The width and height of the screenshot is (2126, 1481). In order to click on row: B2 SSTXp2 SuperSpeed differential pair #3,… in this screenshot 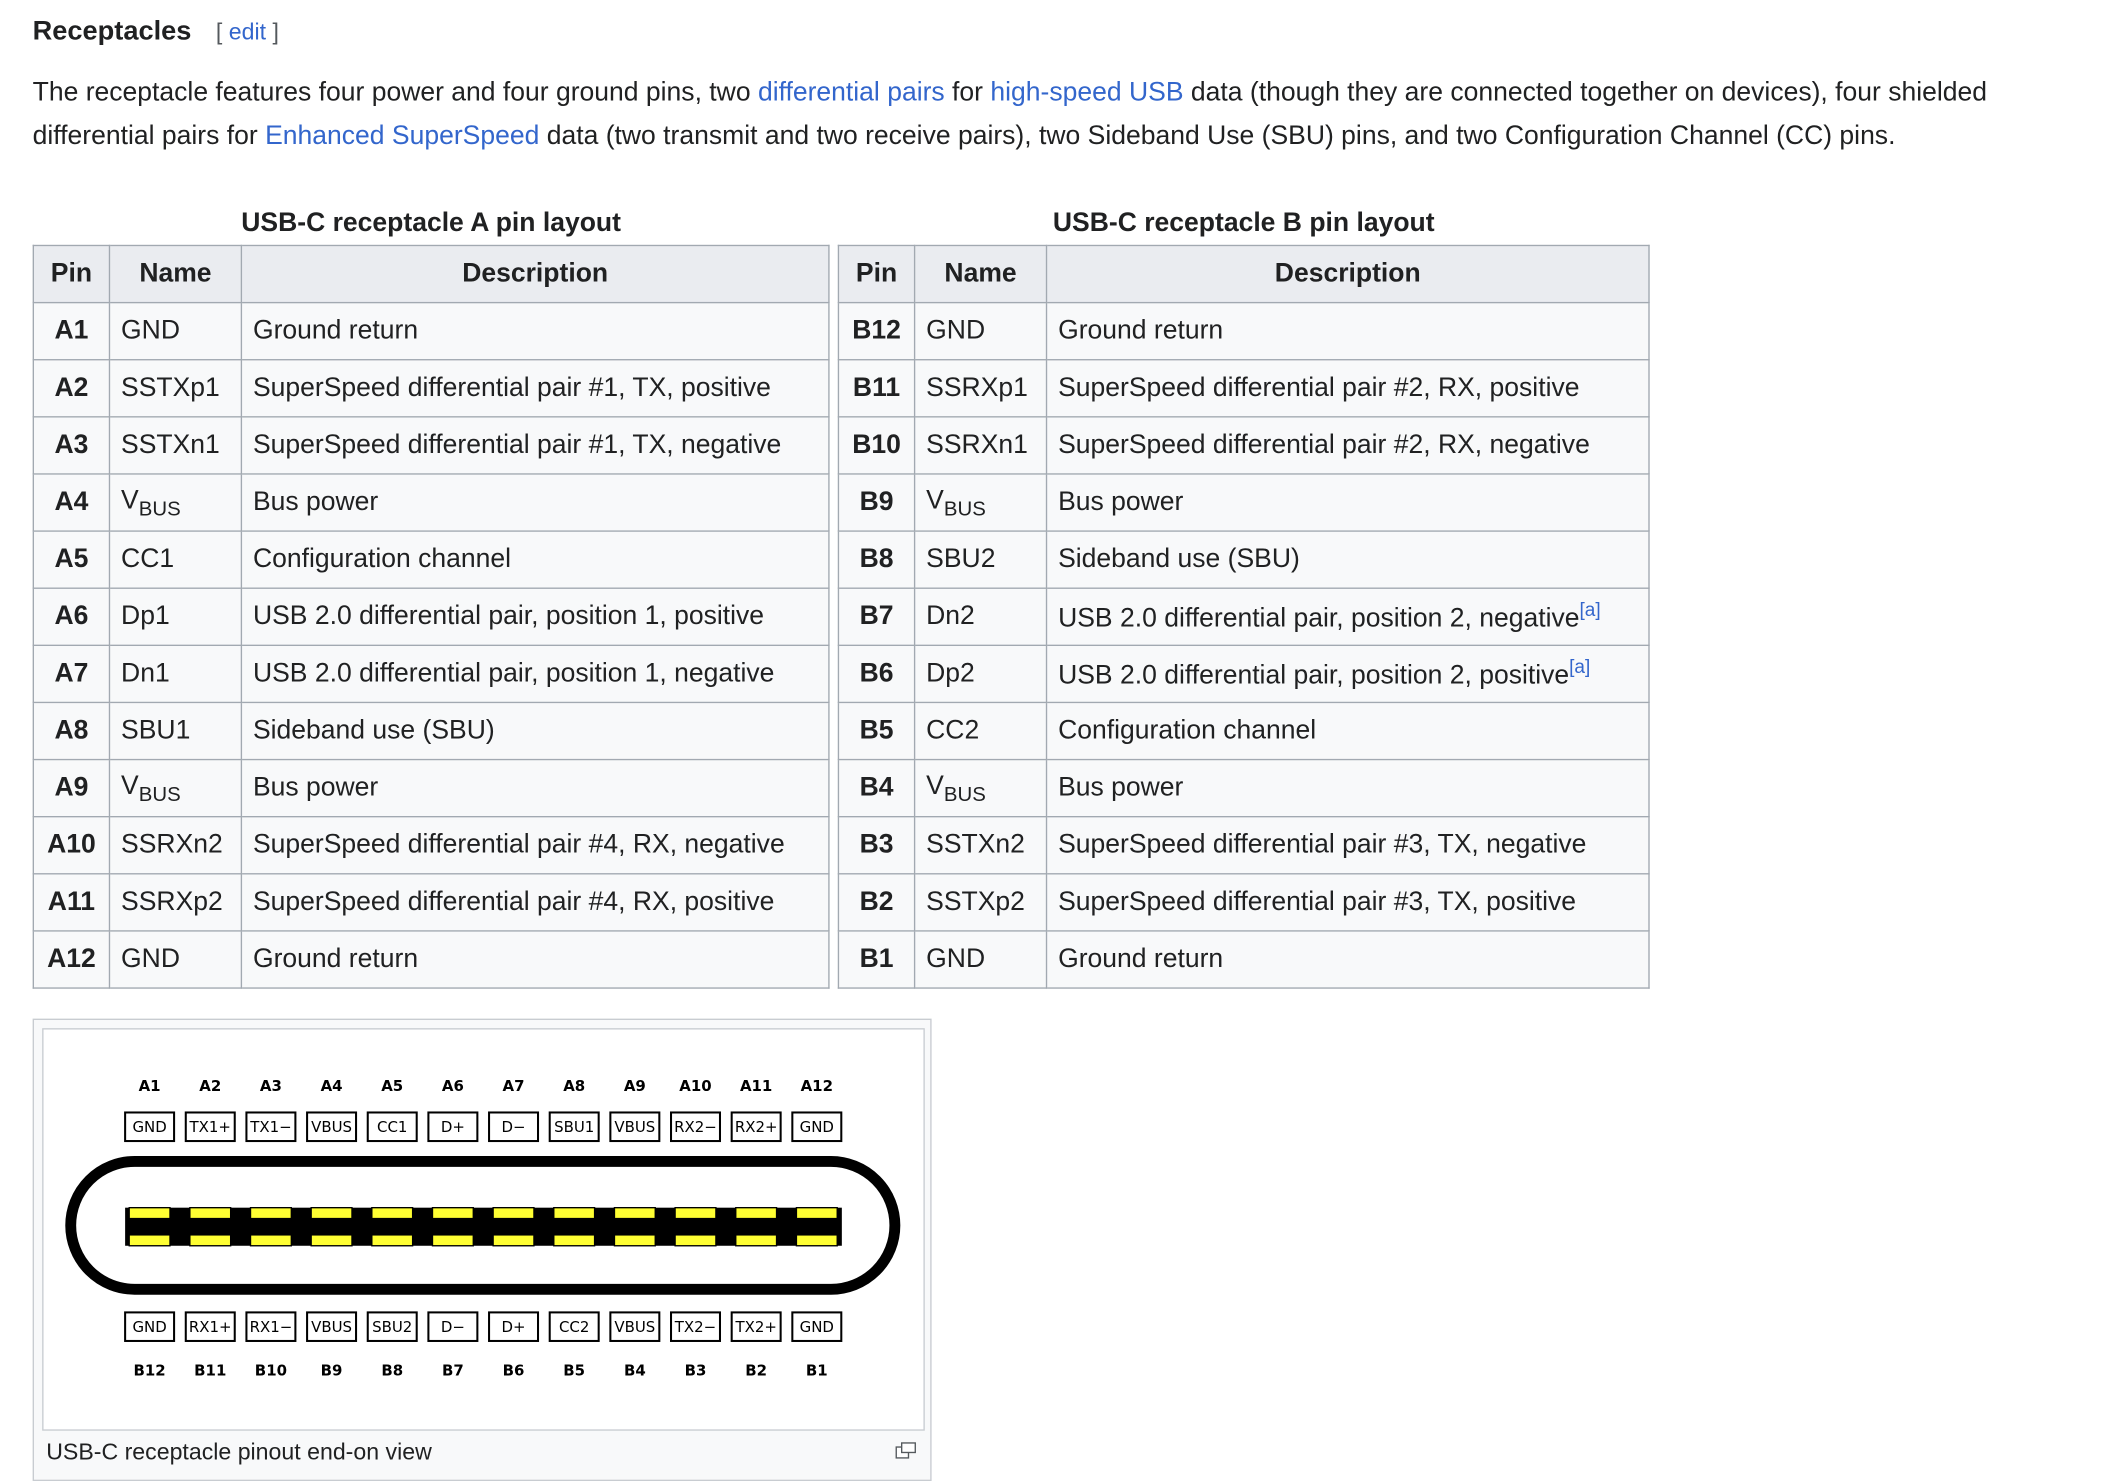, I will do `click(1243, 902)`.